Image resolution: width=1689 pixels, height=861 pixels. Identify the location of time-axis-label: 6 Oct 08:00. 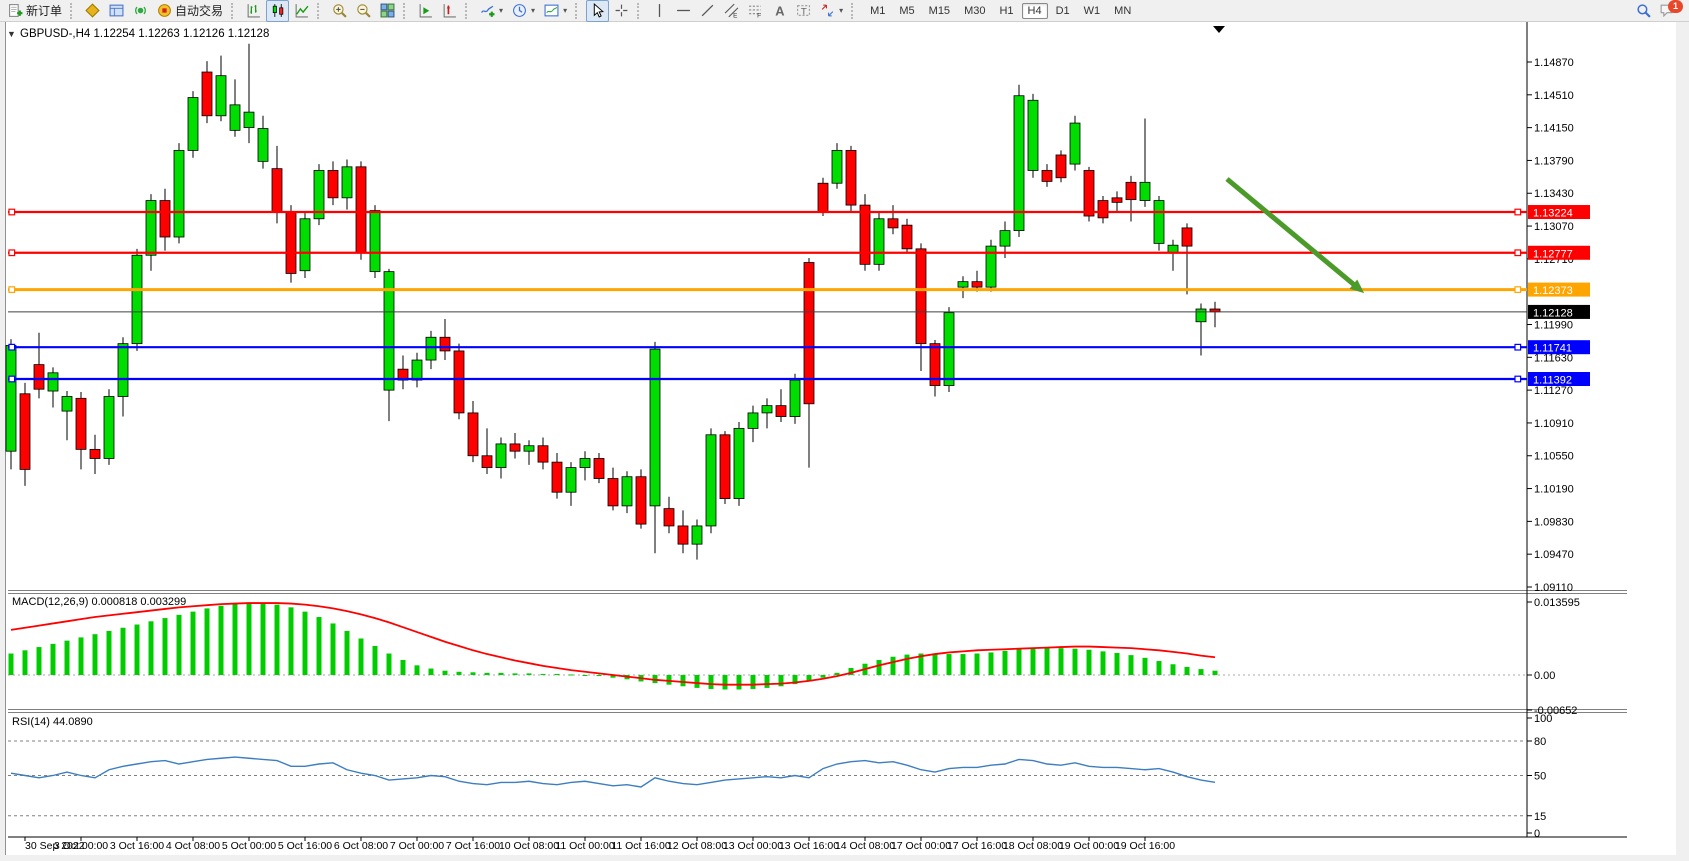
(361, 846).